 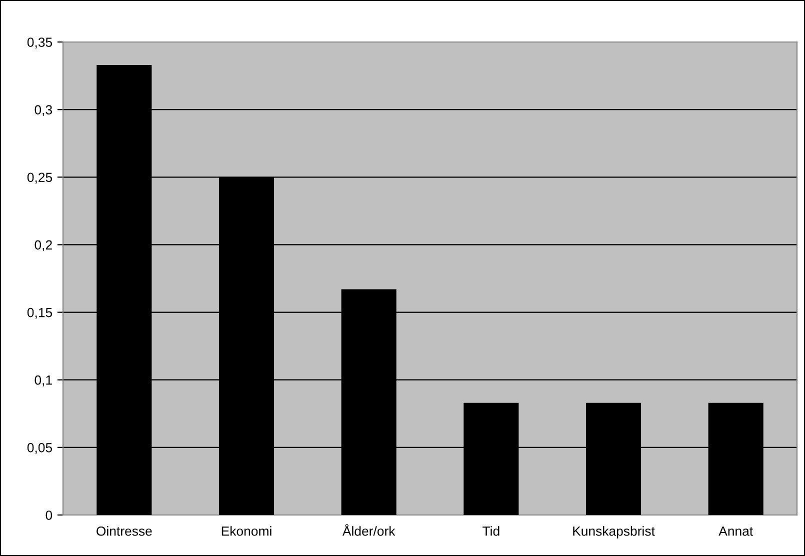 I want to click on y-tick-label: 0,05, so click(x=39, y=448).